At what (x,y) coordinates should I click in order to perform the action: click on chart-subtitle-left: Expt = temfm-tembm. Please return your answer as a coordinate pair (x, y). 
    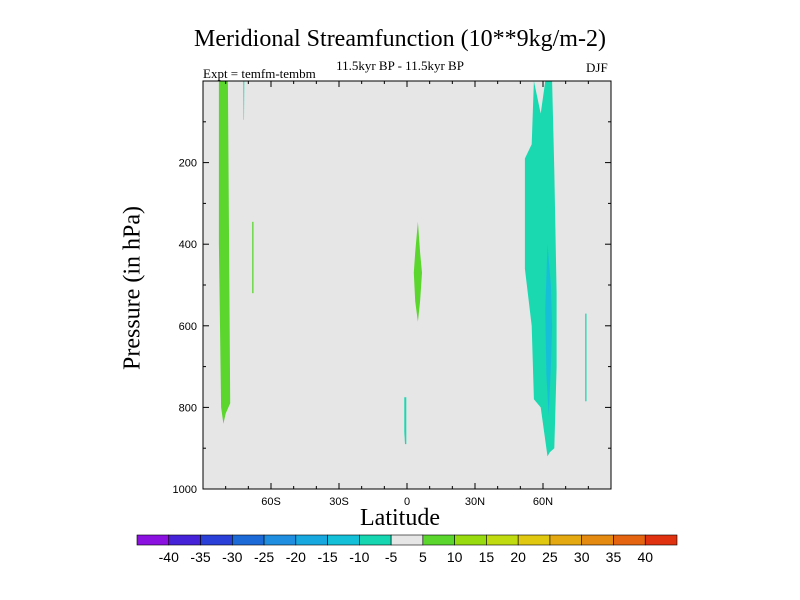
    Looking at the image, I should click on (259, 73).